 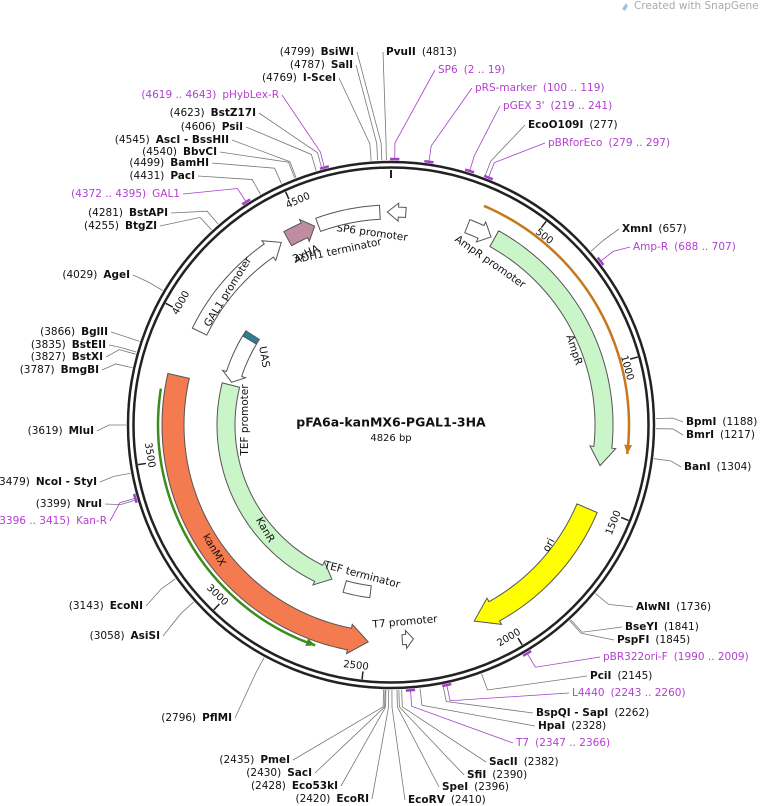 I want to click on site-label: (2796) PflMI, so click(x=213, y=690).